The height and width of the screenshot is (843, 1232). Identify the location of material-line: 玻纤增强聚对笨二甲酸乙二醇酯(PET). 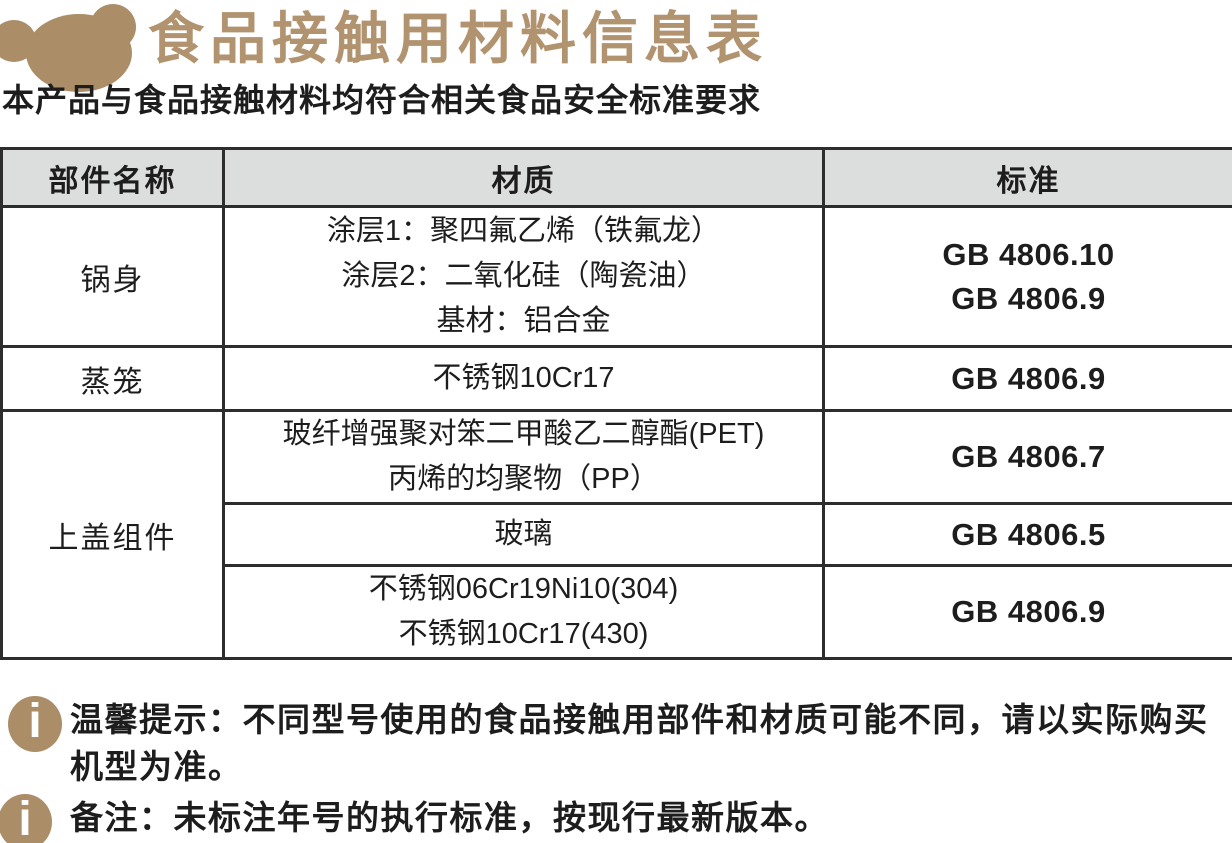
(523, 434).